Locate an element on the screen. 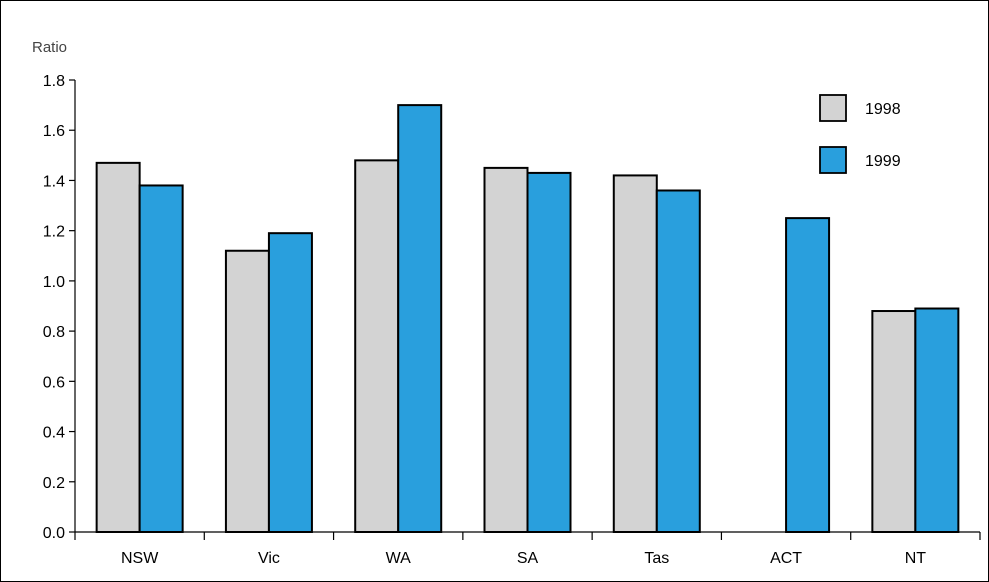 The height and width of the screenshot is (582, 989). y-tick-label: 1.2 is located at coordinates (54, 232).